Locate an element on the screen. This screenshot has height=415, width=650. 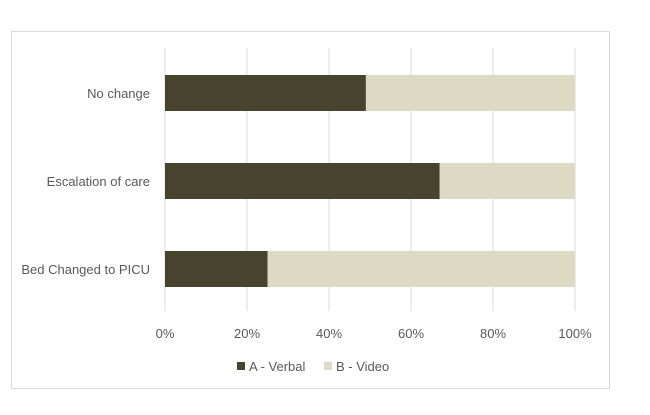
category-label: Bed Changed to PICU is located at coordinates (85, 269).